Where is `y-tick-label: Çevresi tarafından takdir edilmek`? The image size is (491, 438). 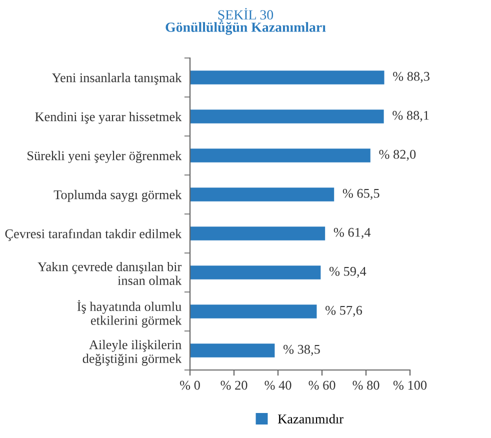 y-tick-label: Çevresi tarafından takdir edilmek is located at coordinates (93, 234).